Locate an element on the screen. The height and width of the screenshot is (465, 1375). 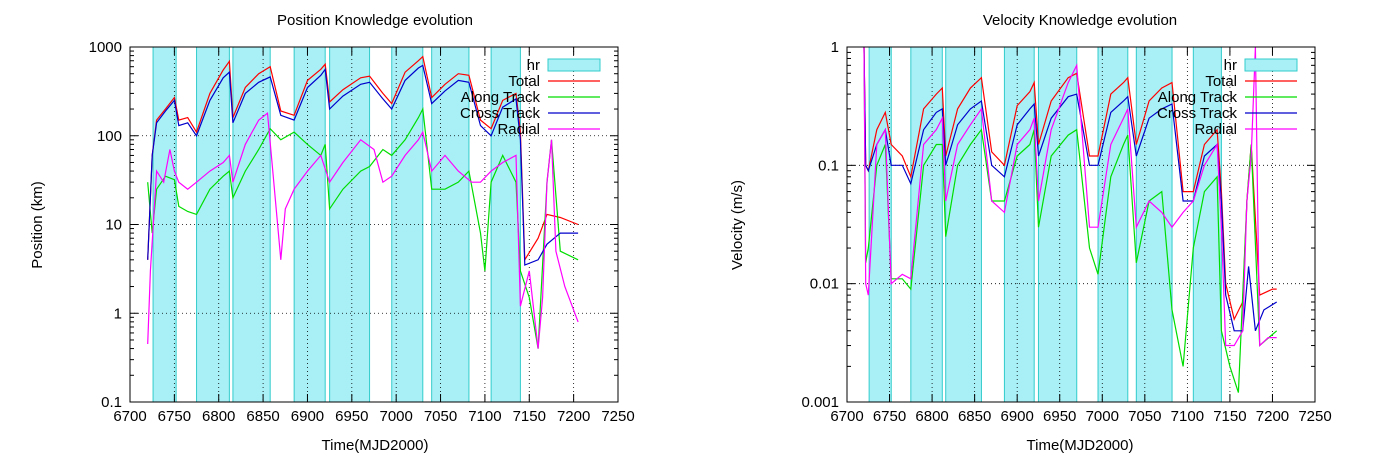
series-line-total is located at coordinates (363, 158).